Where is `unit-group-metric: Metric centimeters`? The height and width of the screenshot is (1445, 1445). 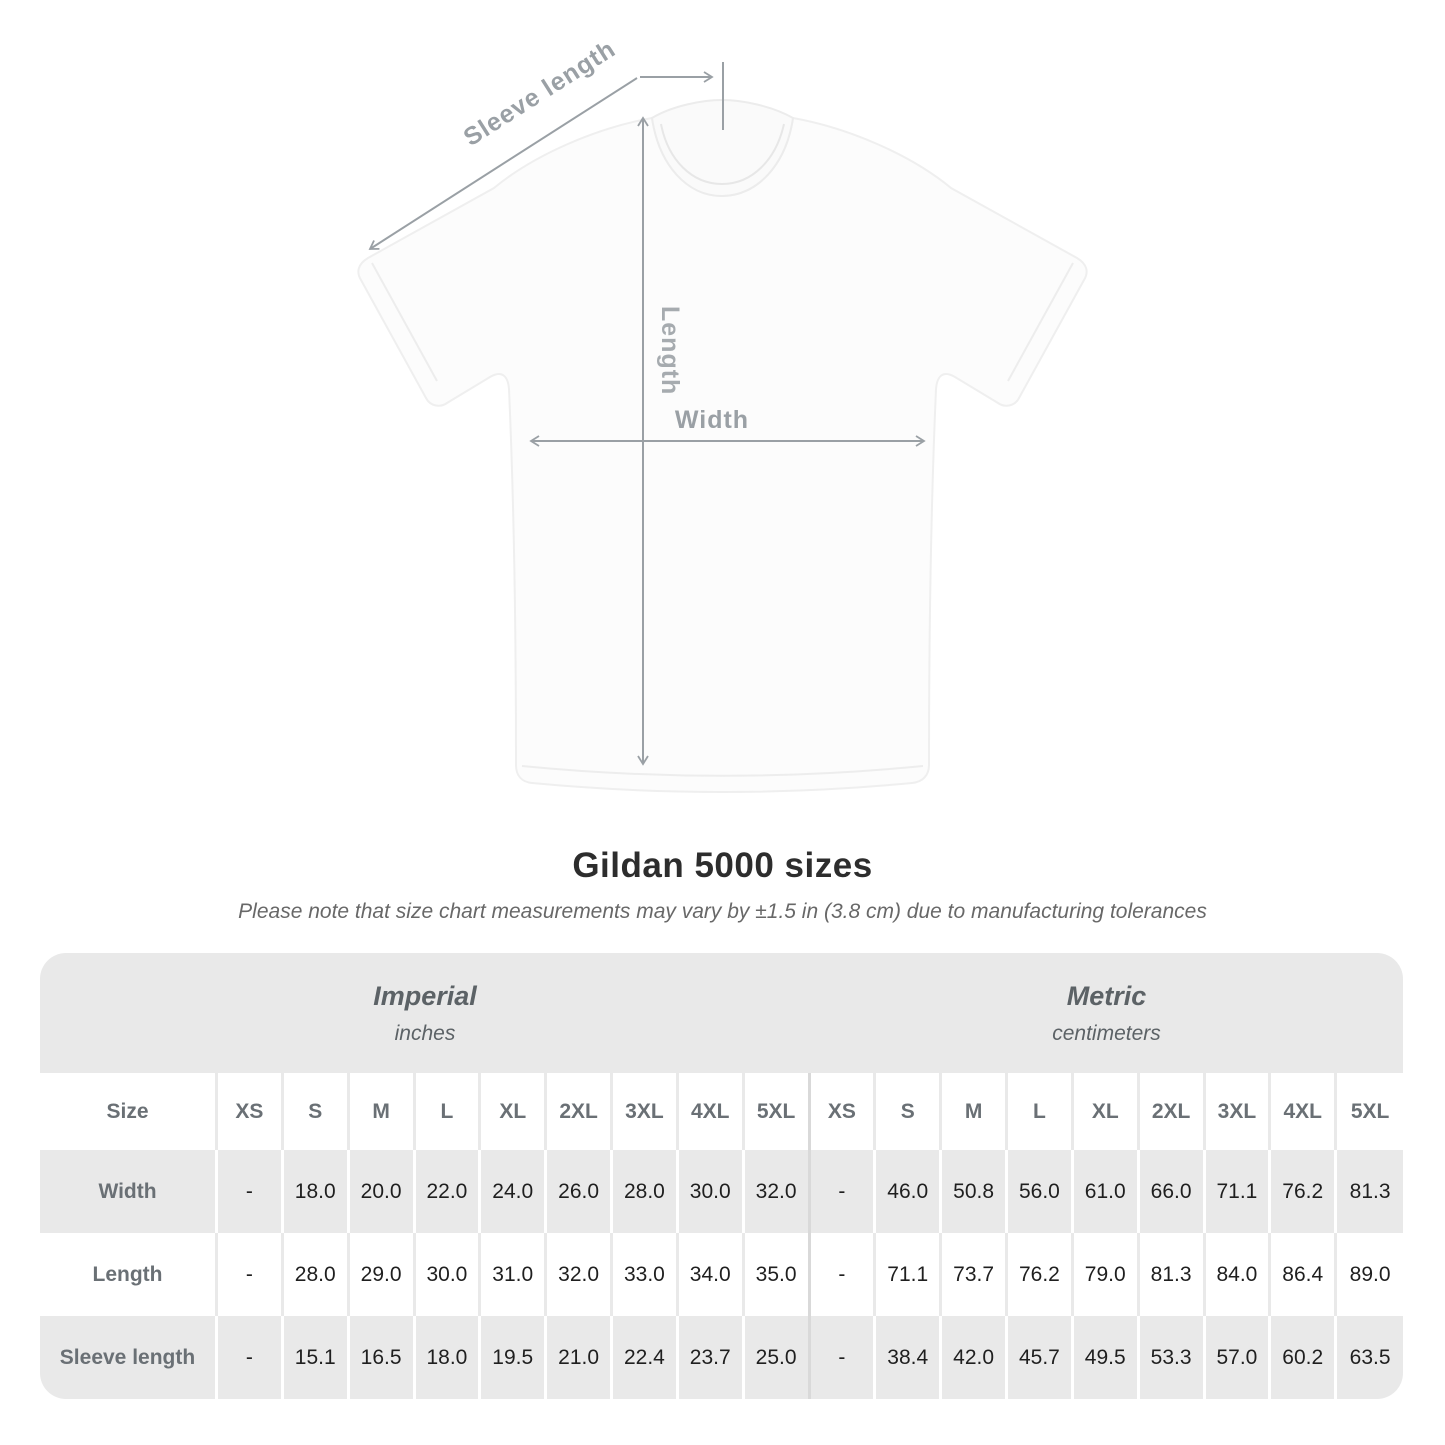 unit-group-metric: Metric centimeters is located at coordinates (1106, 1013).